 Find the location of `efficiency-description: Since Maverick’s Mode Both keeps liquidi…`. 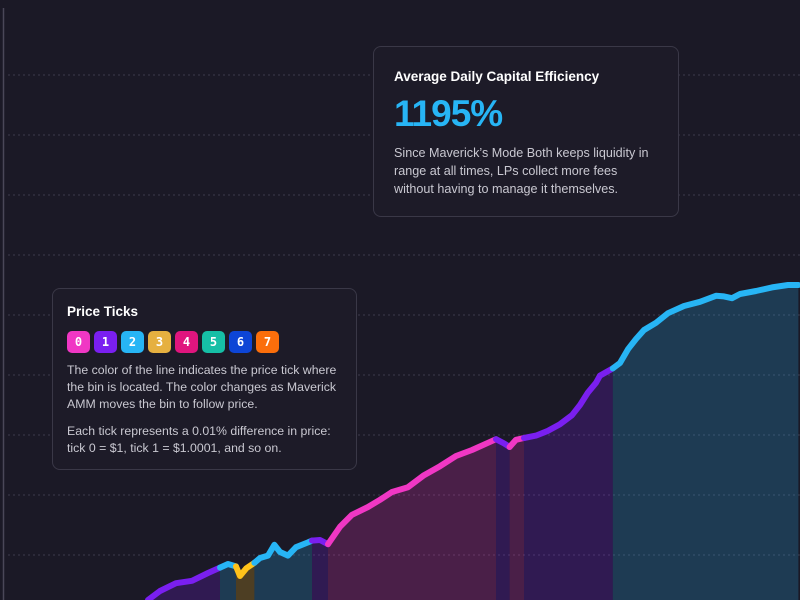

efficiency-description: Since Maverick’s Mode Both keeps liquidi… is located at coordinates (521, 171).